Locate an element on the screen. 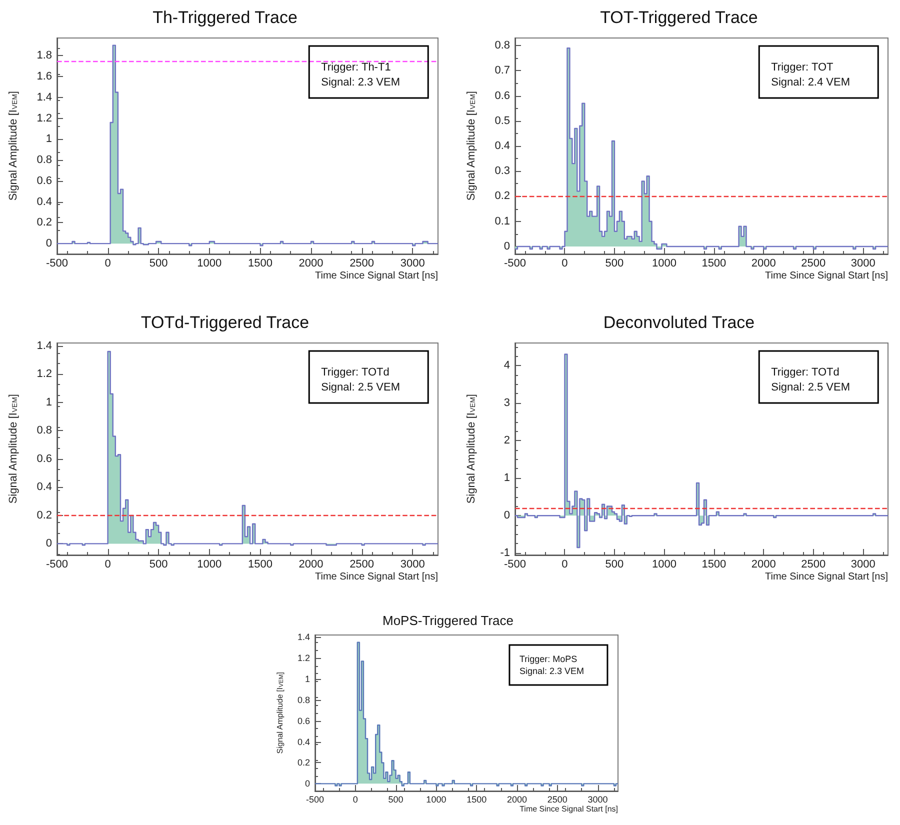 Image resolution: width=900 pixels, height=825 pixels. y-tick-label: 0.5 is located at coordinates (502, 120).